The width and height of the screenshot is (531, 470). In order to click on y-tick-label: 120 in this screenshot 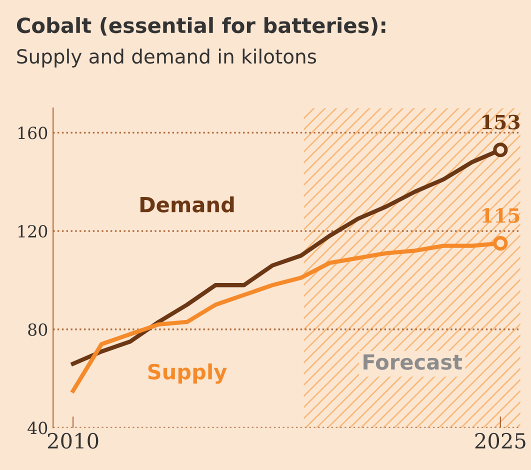, I will do `click(33, 231)`.